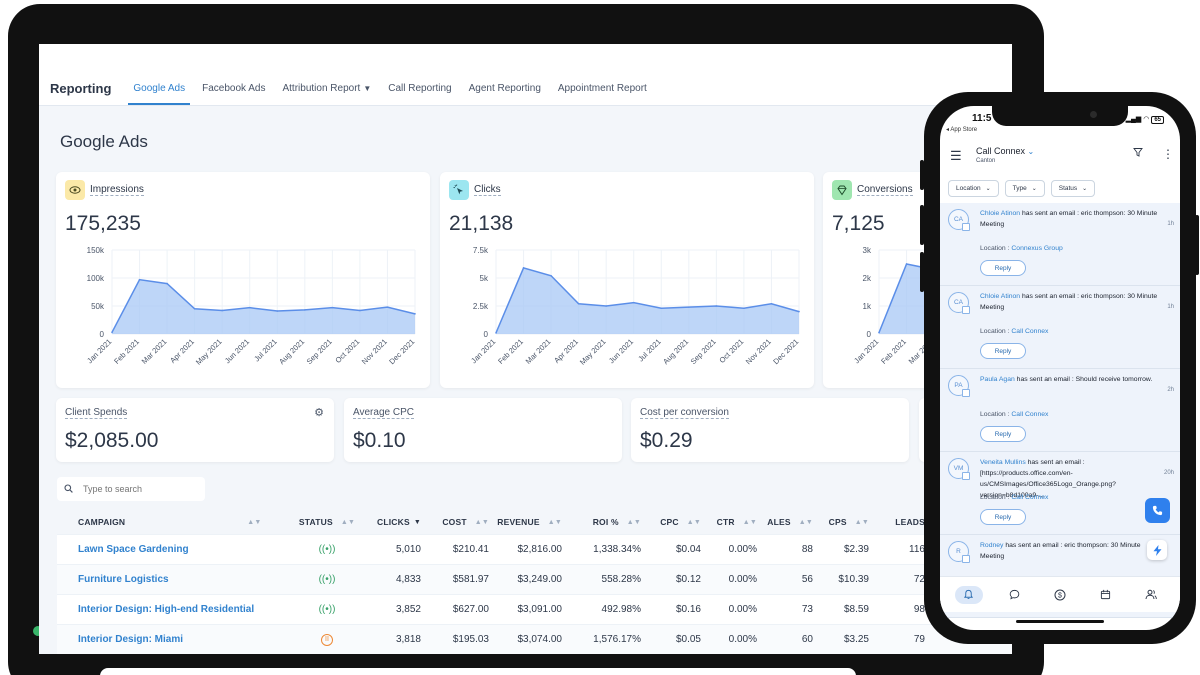  What do you see at coordinates (234, 88) in the screenshot?
I see `tab-facebook-ads: Facebook Ads` at bounding box center [234, 88].